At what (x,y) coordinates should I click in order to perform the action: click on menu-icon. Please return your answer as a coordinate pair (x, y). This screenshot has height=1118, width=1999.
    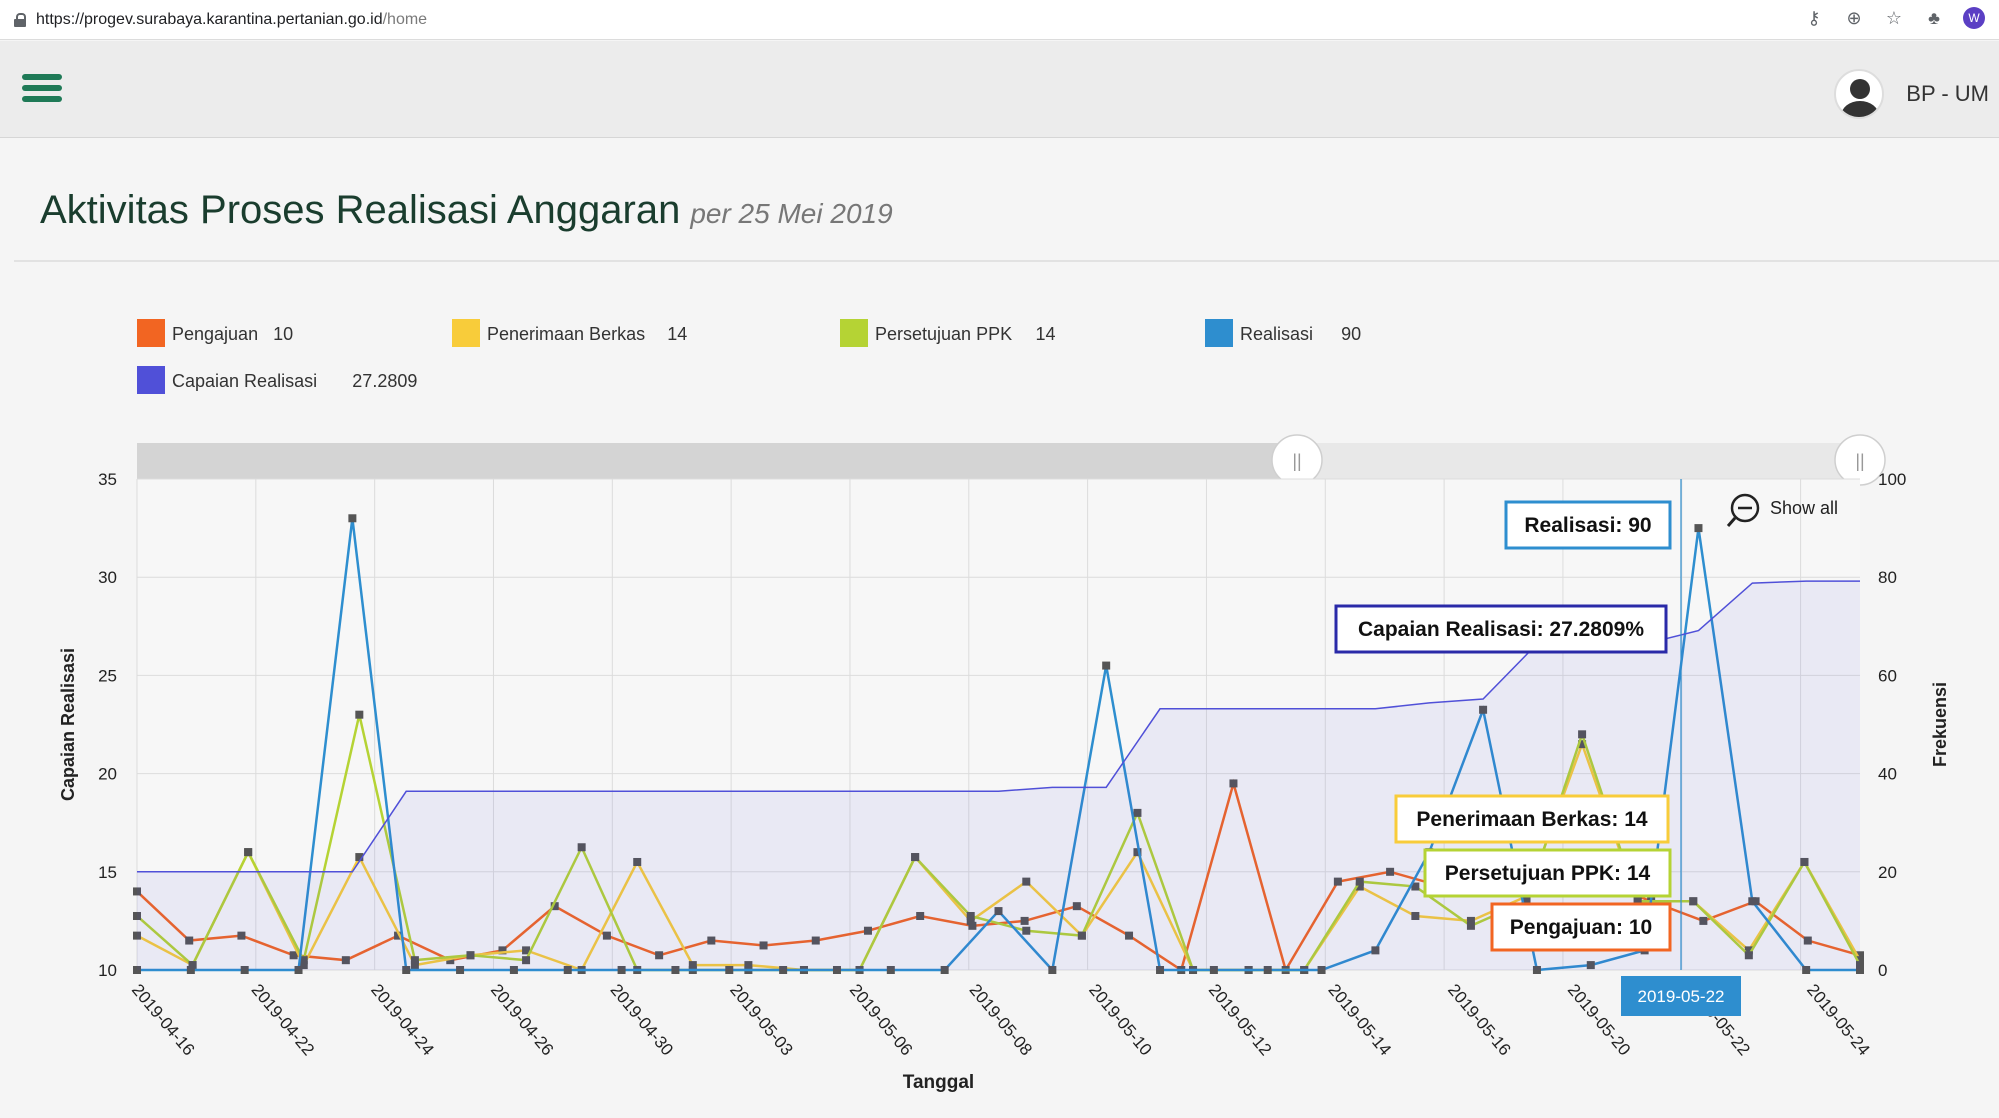
    Looking at the image, I should click on (42, 91).